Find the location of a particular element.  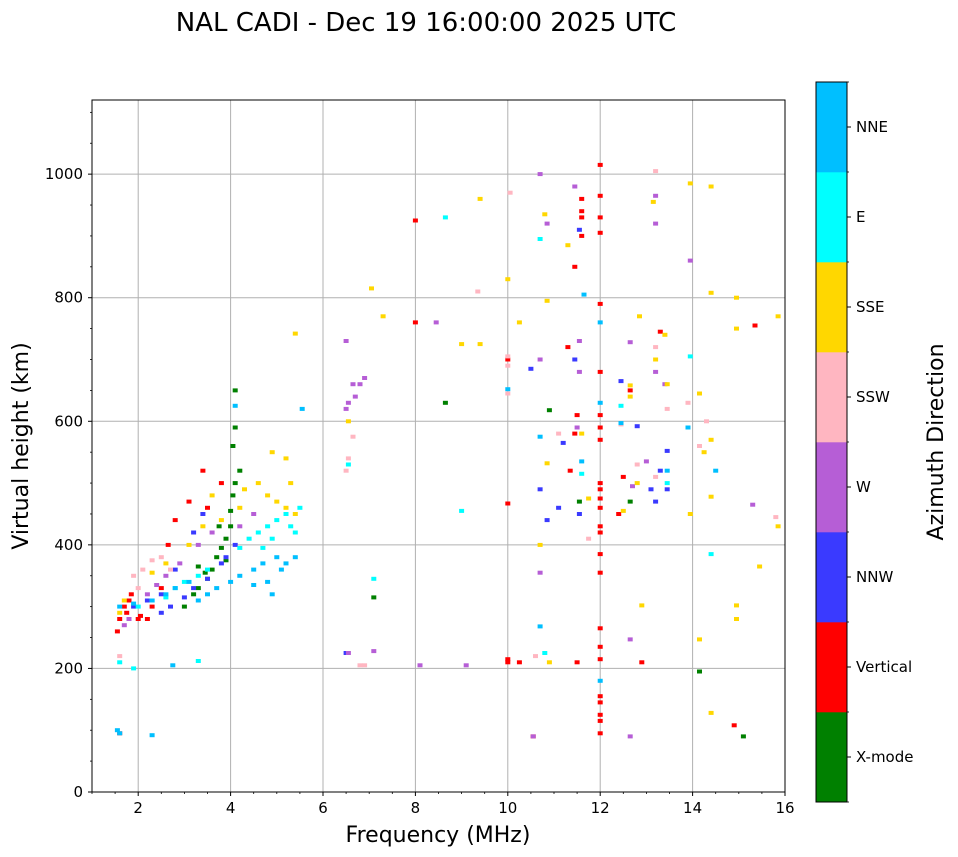

y-tick-label: 800 is located at coordinates (68, 298).